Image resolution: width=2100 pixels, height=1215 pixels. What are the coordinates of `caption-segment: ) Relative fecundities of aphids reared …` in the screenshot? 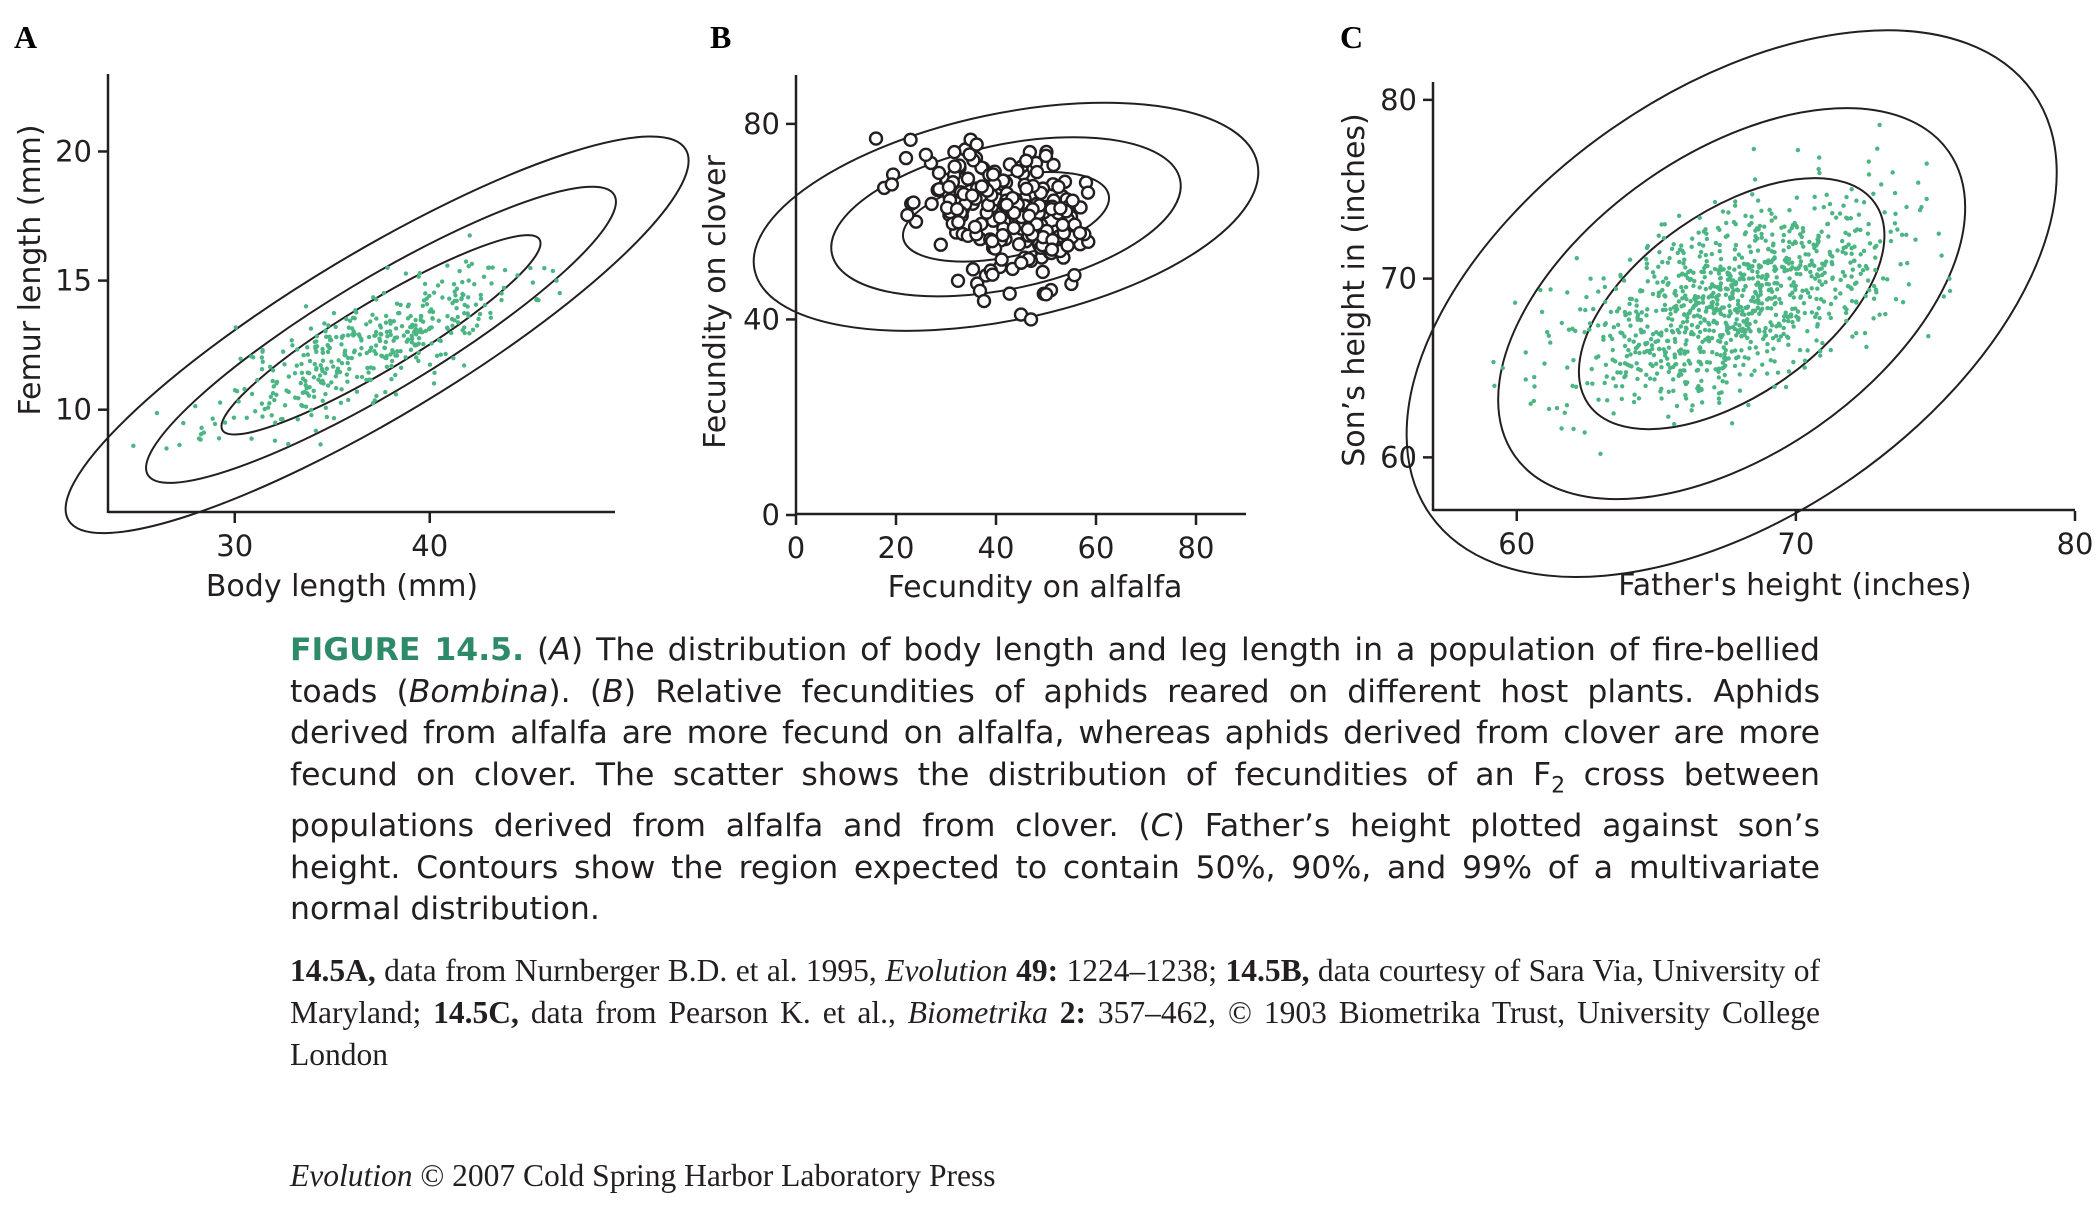 It's located at (1055, 733).